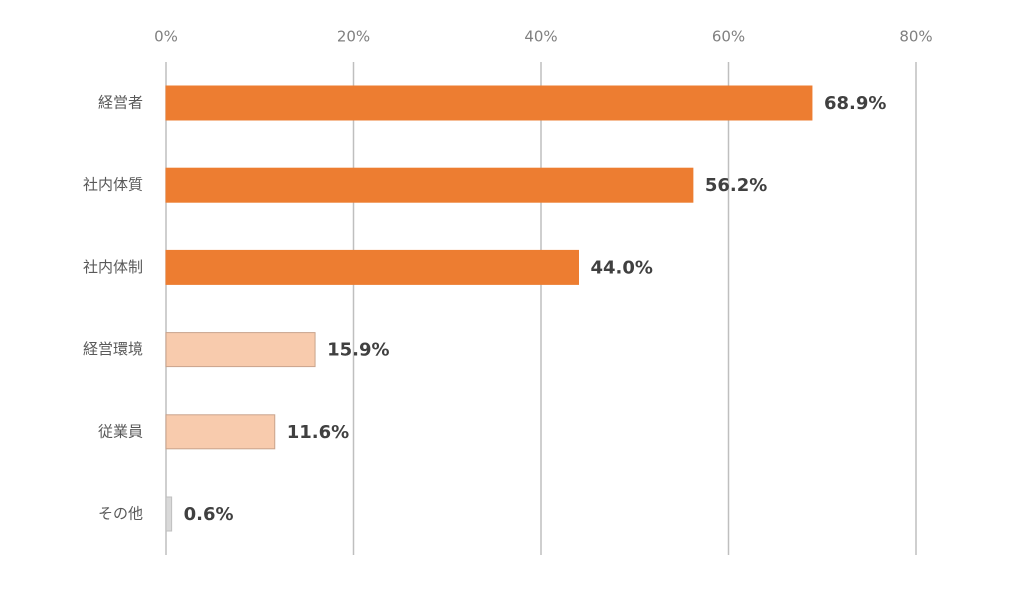 The width and height of the screenshot is (1024, 592). Describe the element at coordinates (358, 350) in the screenshot. I see `value-label: 15.9%` at that location.